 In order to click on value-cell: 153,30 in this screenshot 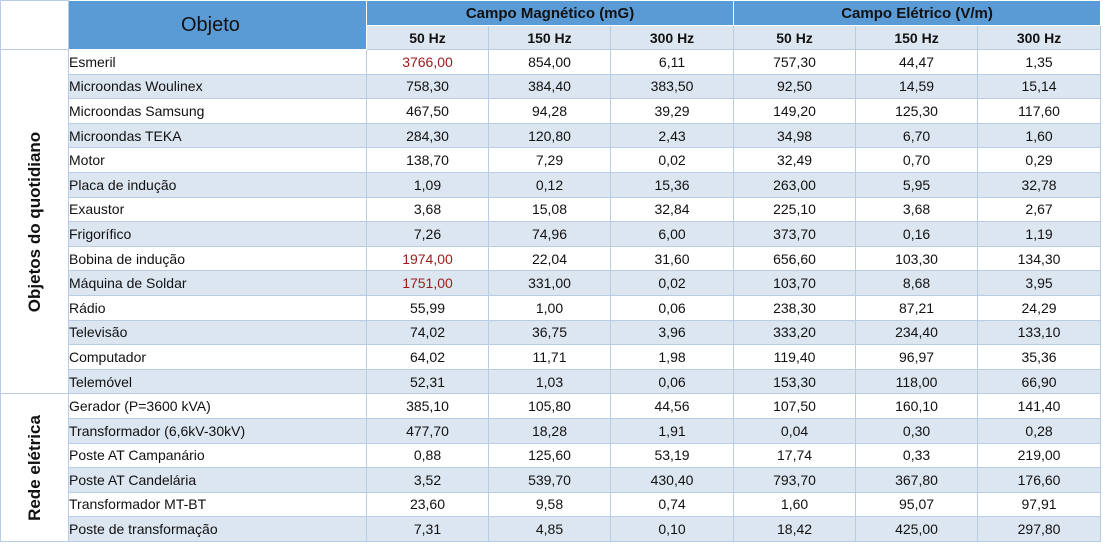, I will do `click(795, 381)`.